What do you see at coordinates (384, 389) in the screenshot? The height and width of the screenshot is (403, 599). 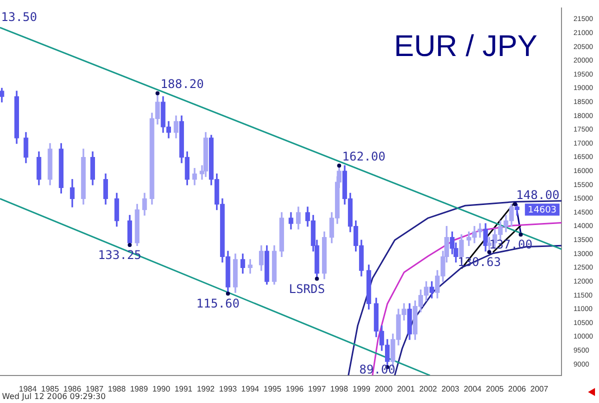 I see `x-tick-label: 2000` at bounding box center [384, 389].